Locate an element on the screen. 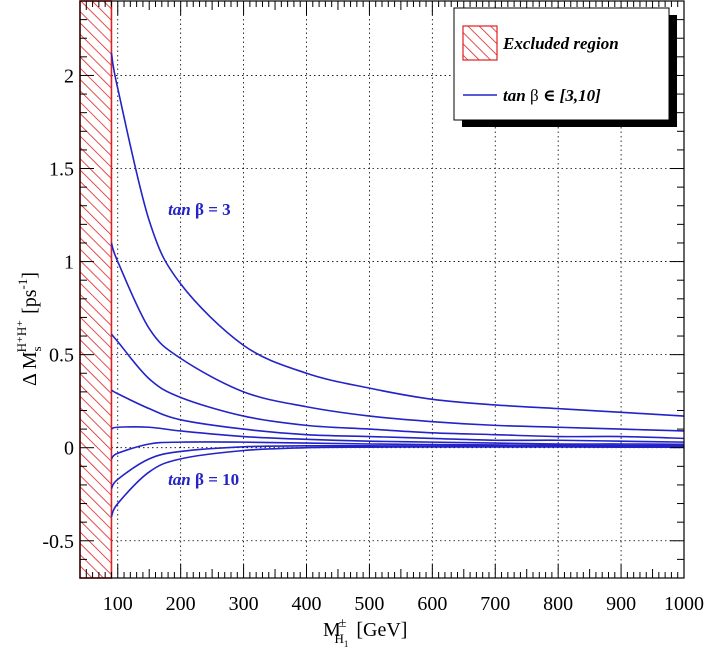 The width and height of the screenshot is (710, 649). annotation-tanb-3-tan: tan is located at coordinates (181, 209).